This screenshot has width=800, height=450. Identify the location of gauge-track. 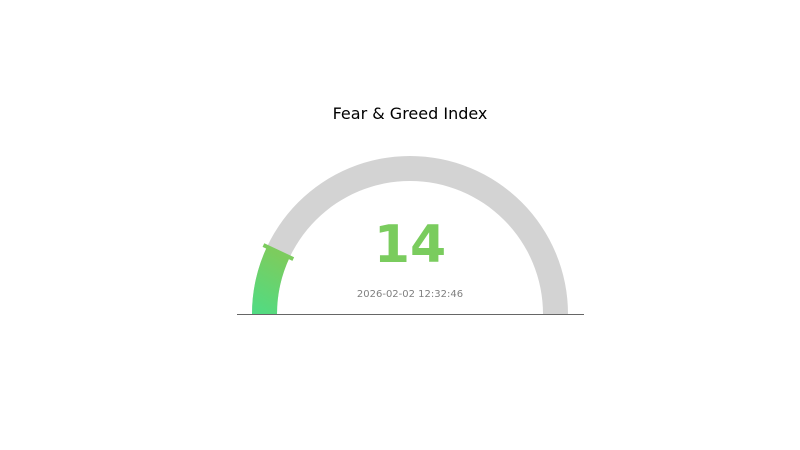
(410, 235).